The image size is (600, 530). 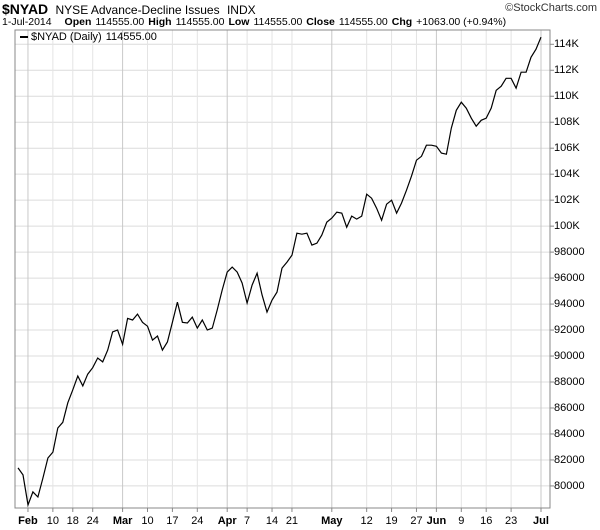 What do you see at coordinates (241, 10) in the screenshot?
I see `exchange: INDX` at bounding box center [241, 10].